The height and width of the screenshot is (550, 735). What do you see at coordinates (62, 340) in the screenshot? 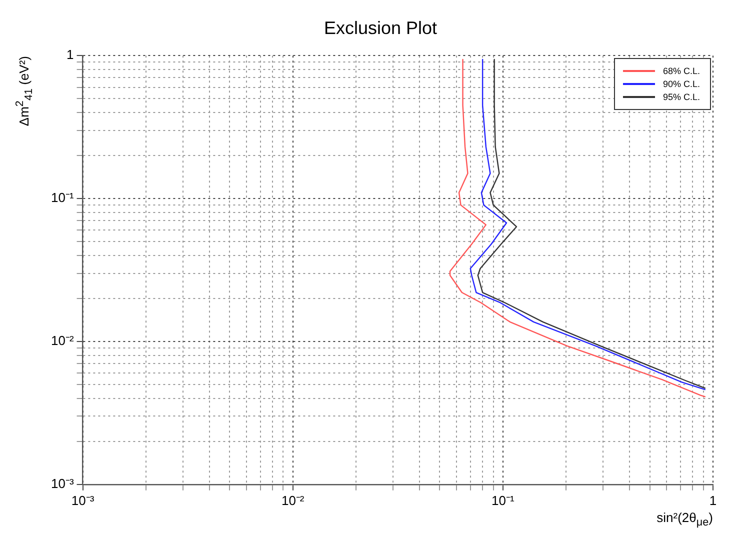
I see `y-tick-label: 10⁻²` at bounding box center [62, 340].